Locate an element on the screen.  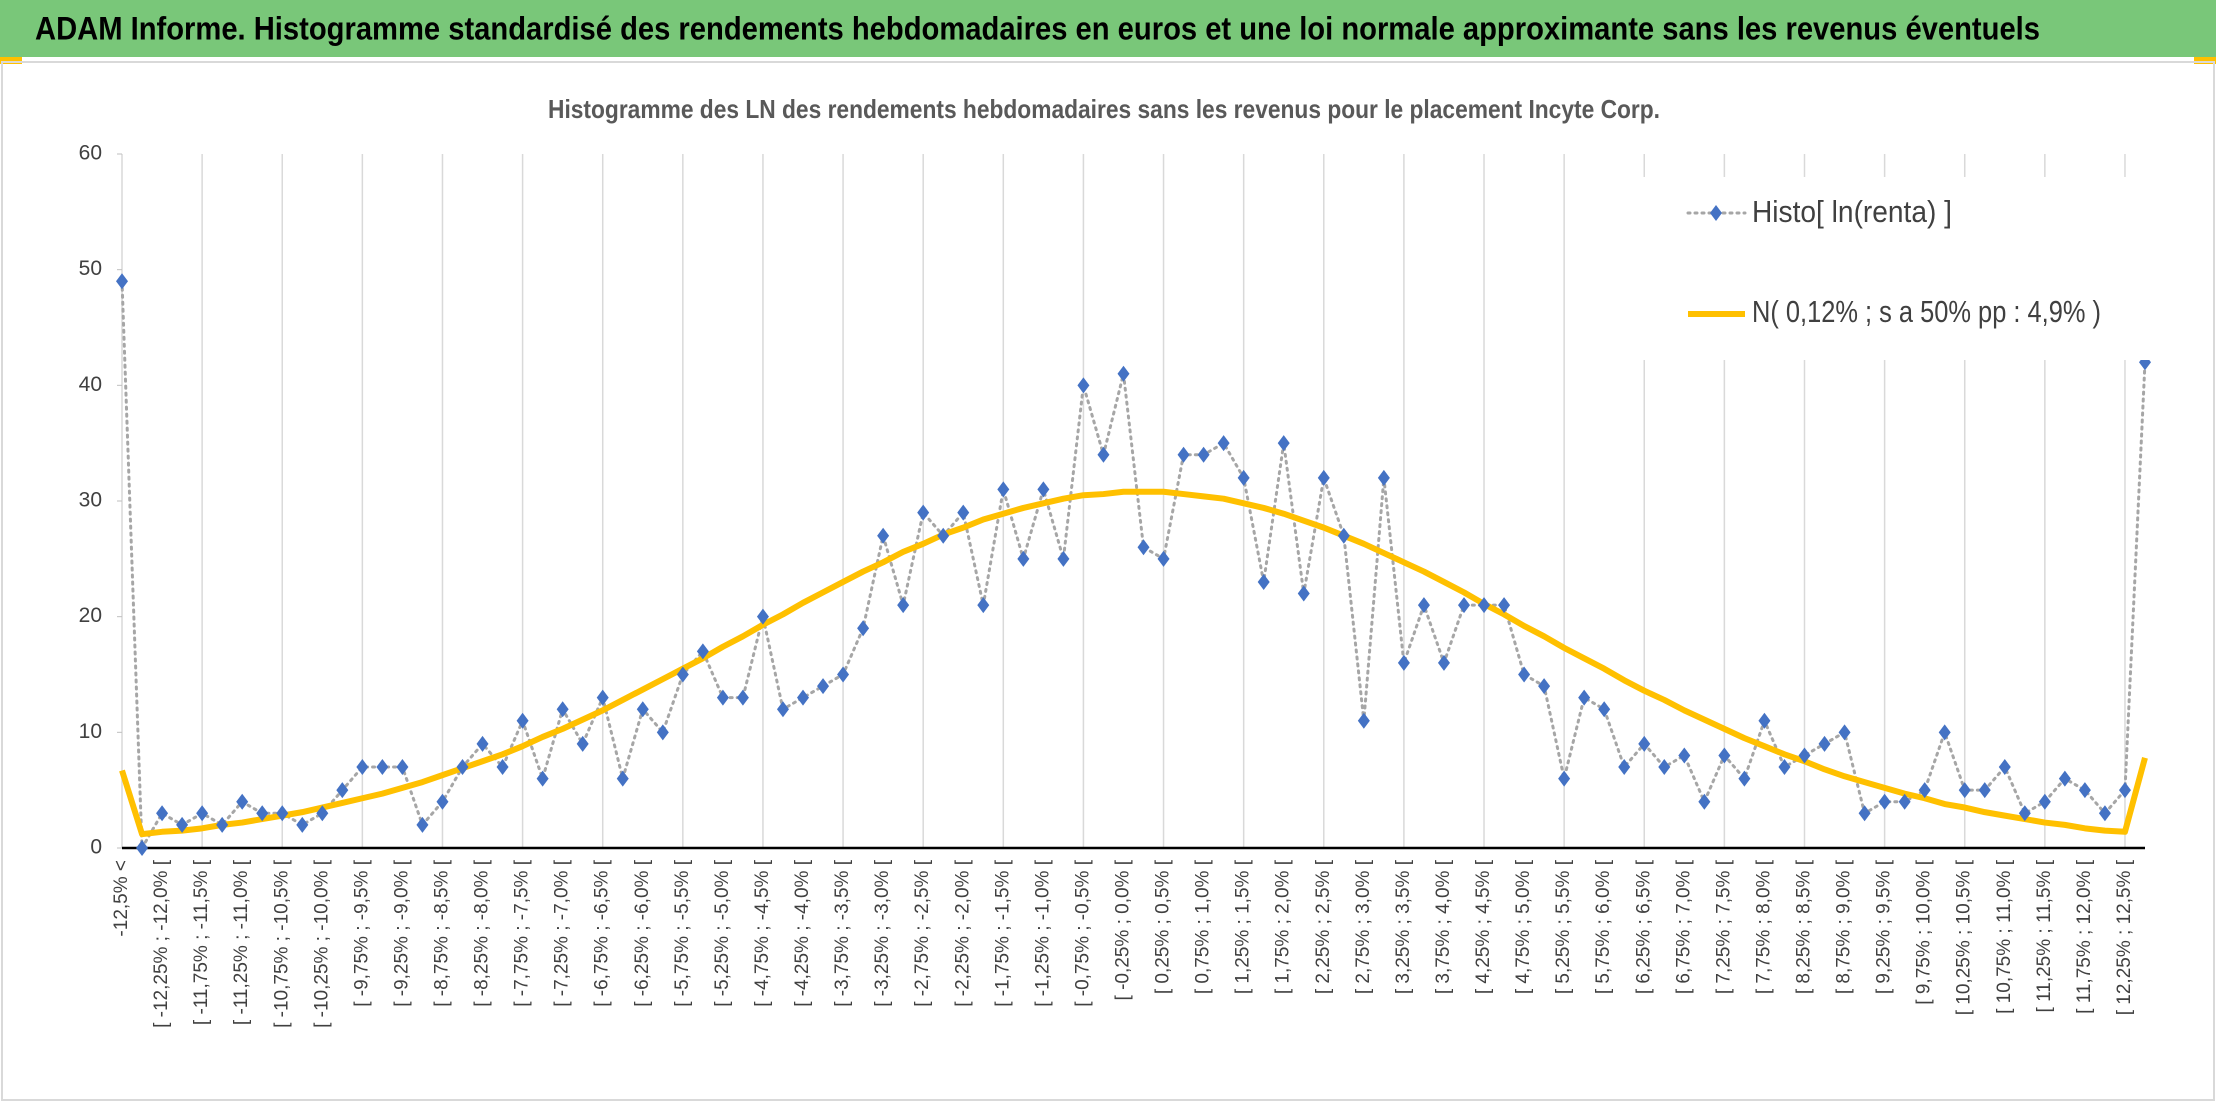
x-tick-label: [ 6,25% ; 6,5% [ is located at coordinates (1643, 926).